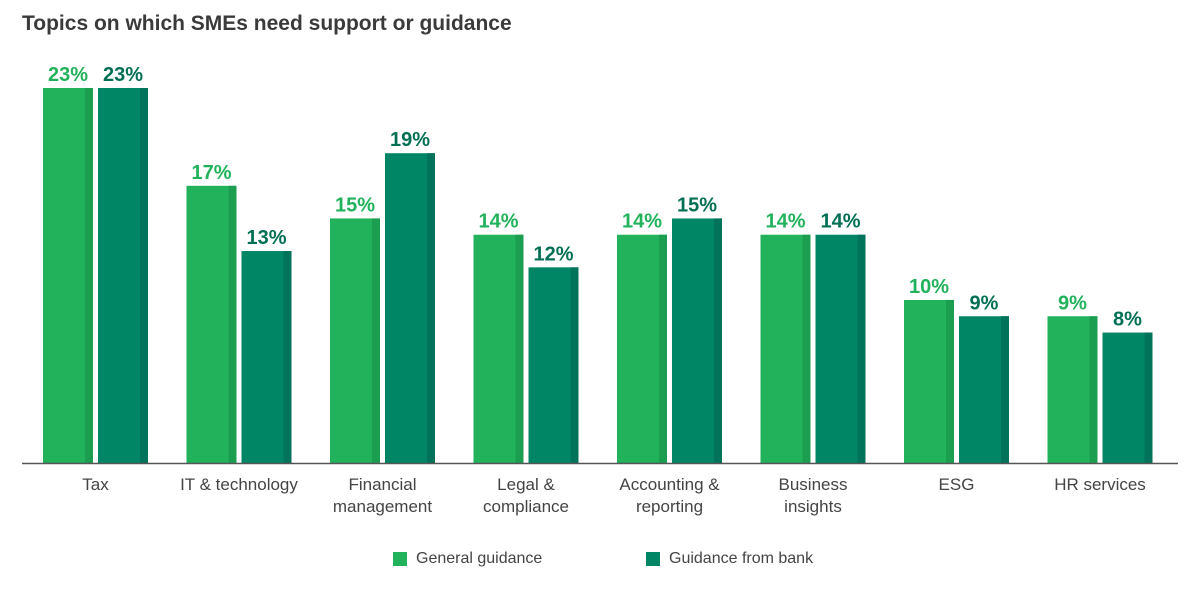 The width and height of the screenshot is (1200, 592). What do you see at coordinates (526, 484) in the screenshot?
I see `category-label: Legal &` at bounding box center [526, 484].